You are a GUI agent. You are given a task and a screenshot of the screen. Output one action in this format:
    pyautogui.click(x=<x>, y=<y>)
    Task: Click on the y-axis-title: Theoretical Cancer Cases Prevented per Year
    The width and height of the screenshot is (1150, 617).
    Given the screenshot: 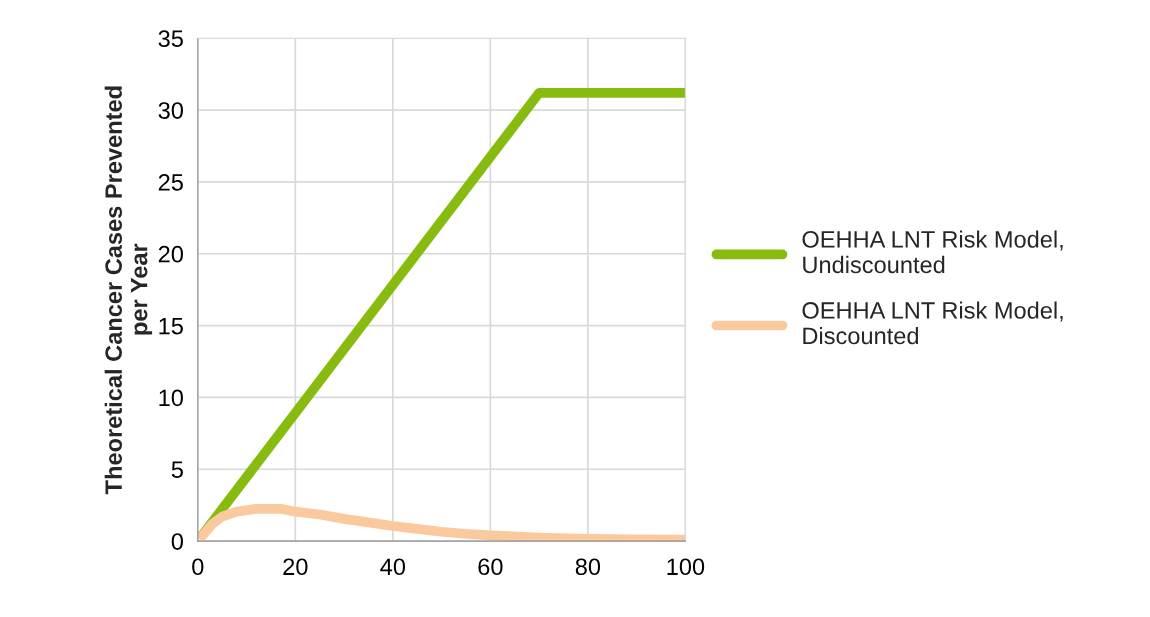 What is the action you would take?
    pyautogui.click(x=128, y=290)
    